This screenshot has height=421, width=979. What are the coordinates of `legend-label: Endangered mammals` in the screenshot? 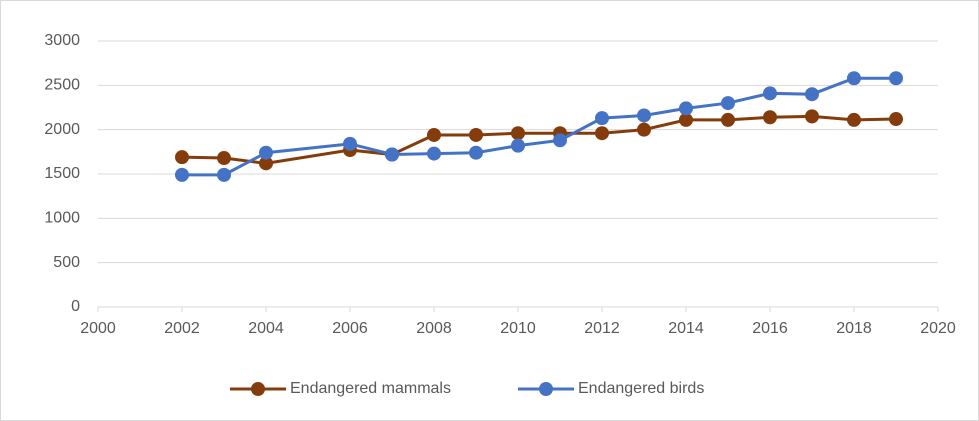 It's located at (370, 388).